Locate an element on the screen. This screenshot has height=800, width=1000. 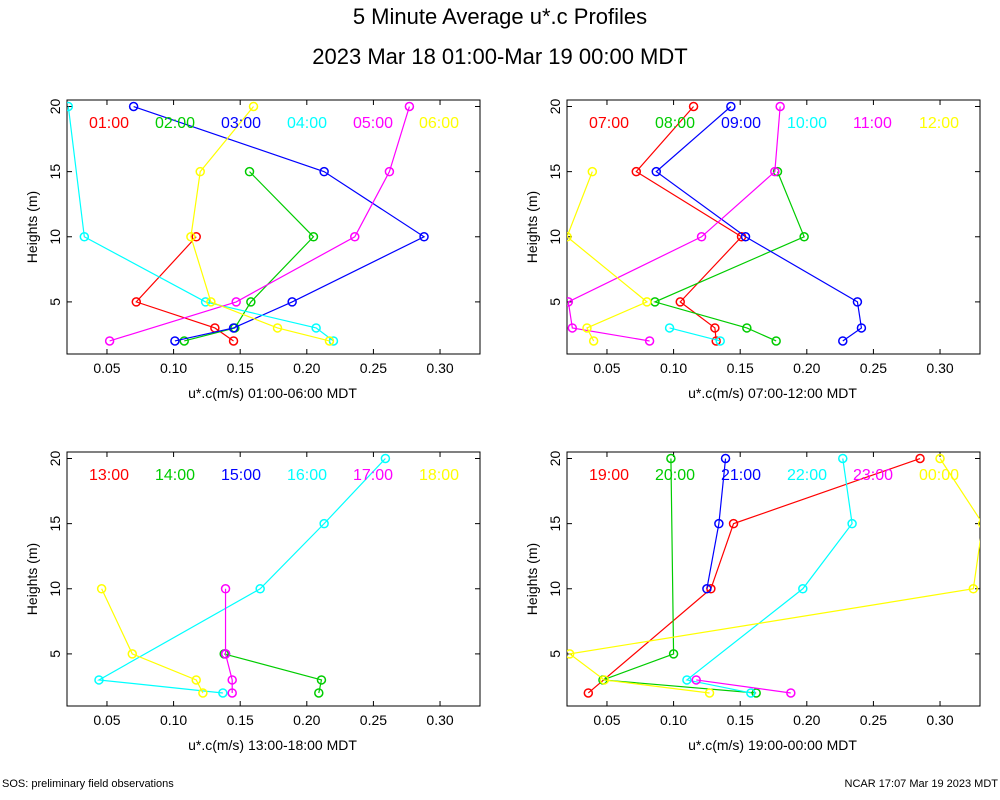
x-tick-label: 0.05 is located at coordinates (606, 720).